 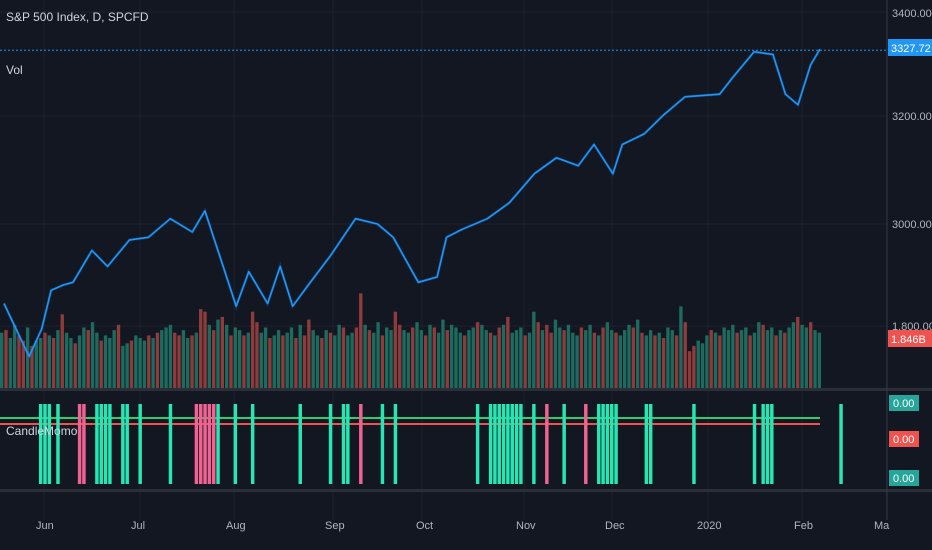 I want to click on volume-badge, so click(x=910, y=338).